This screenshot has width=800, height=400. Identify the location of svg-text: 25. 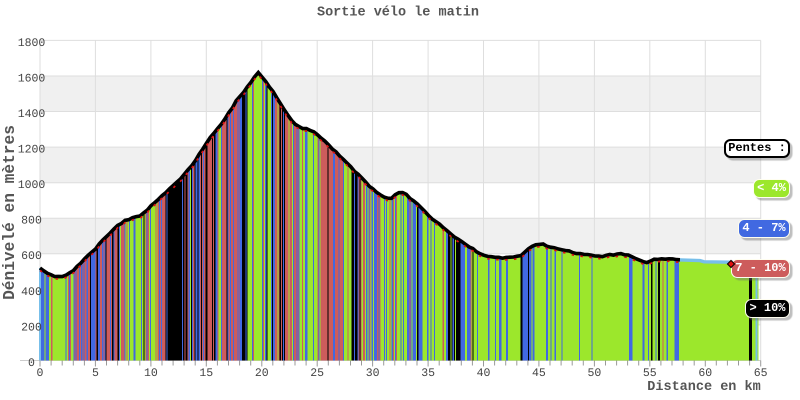
(317, 373).